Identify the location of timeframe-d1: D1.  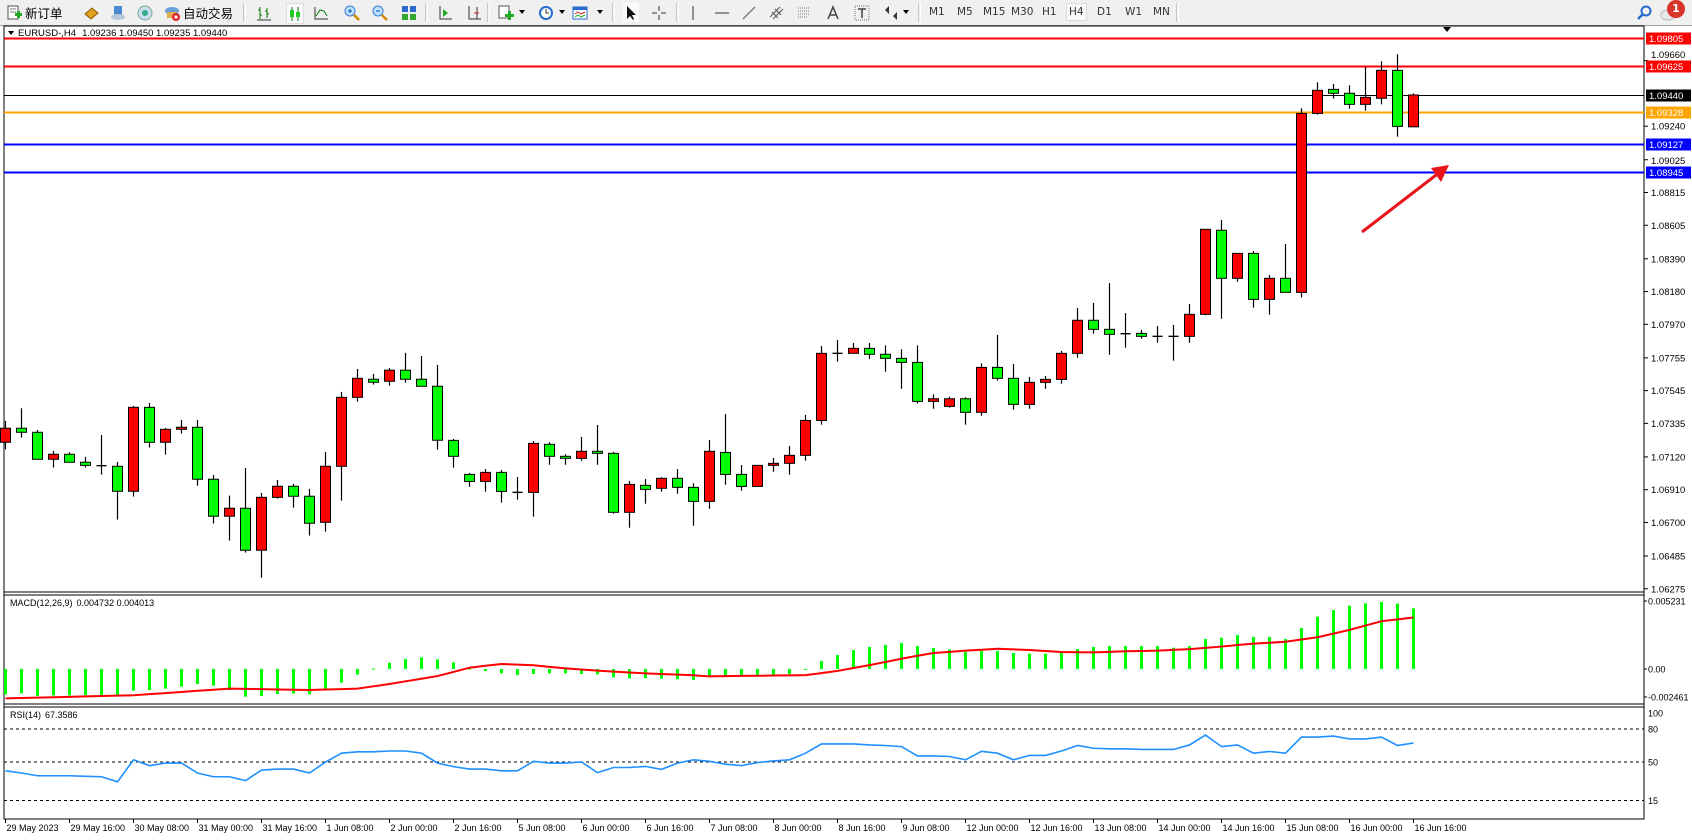
(1104, 12).